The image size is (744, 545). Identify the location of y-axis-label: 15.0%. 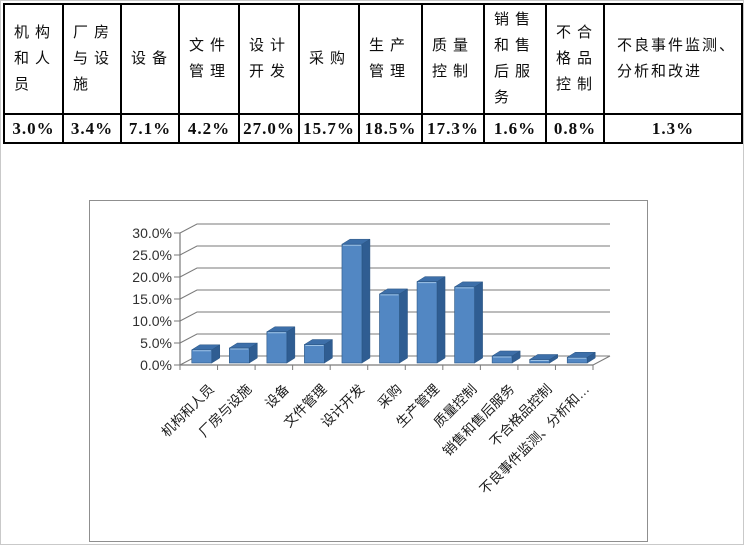
(152, 299).